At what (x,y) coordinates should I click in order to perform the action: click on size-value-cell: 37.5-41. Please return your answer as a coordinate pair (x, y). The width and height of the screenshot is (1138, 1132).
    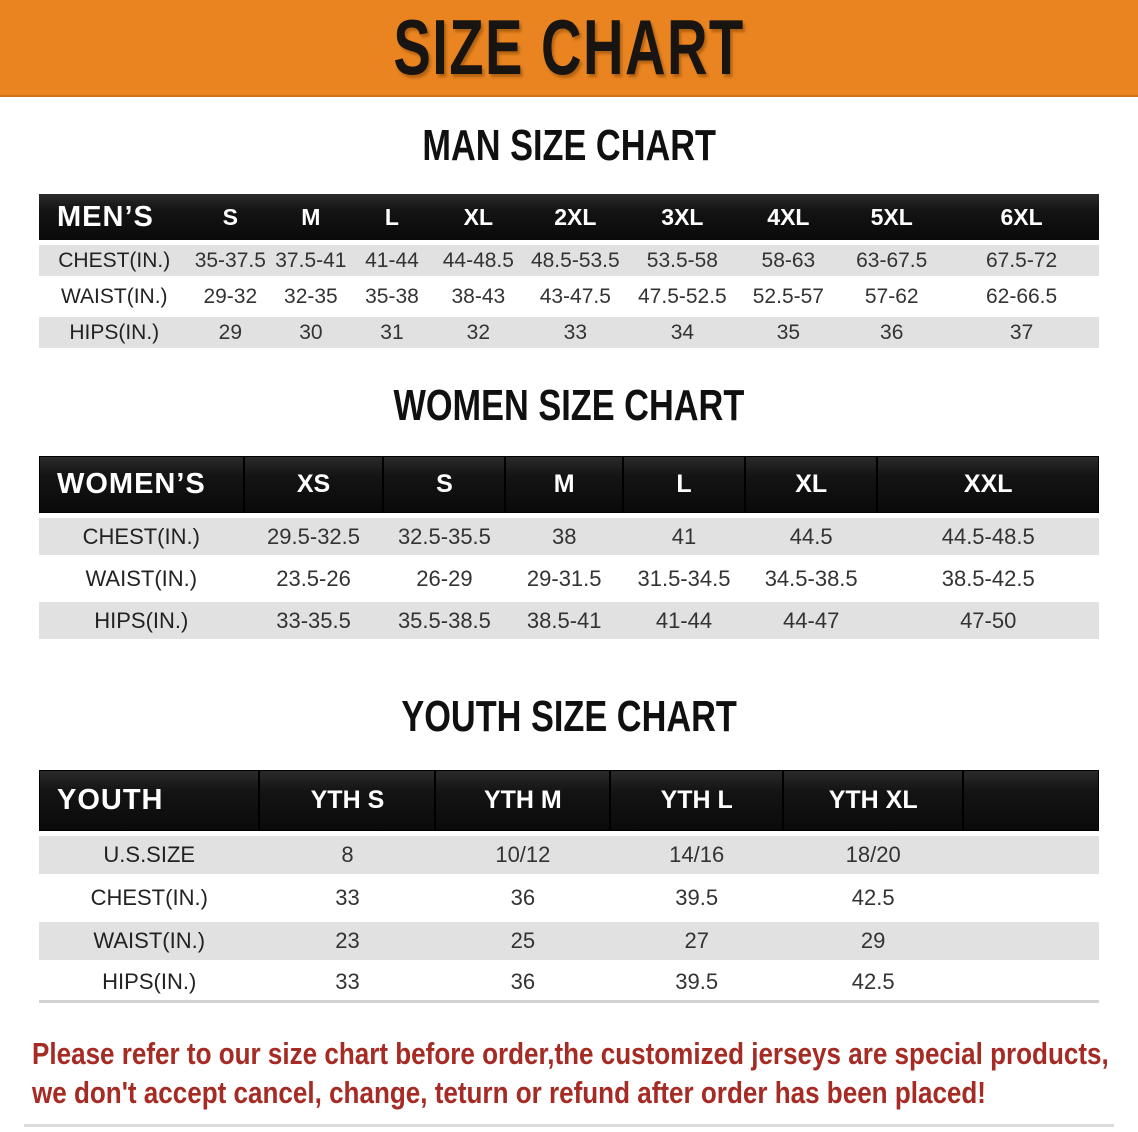
    Looking at the image, I should click on (311, 261).